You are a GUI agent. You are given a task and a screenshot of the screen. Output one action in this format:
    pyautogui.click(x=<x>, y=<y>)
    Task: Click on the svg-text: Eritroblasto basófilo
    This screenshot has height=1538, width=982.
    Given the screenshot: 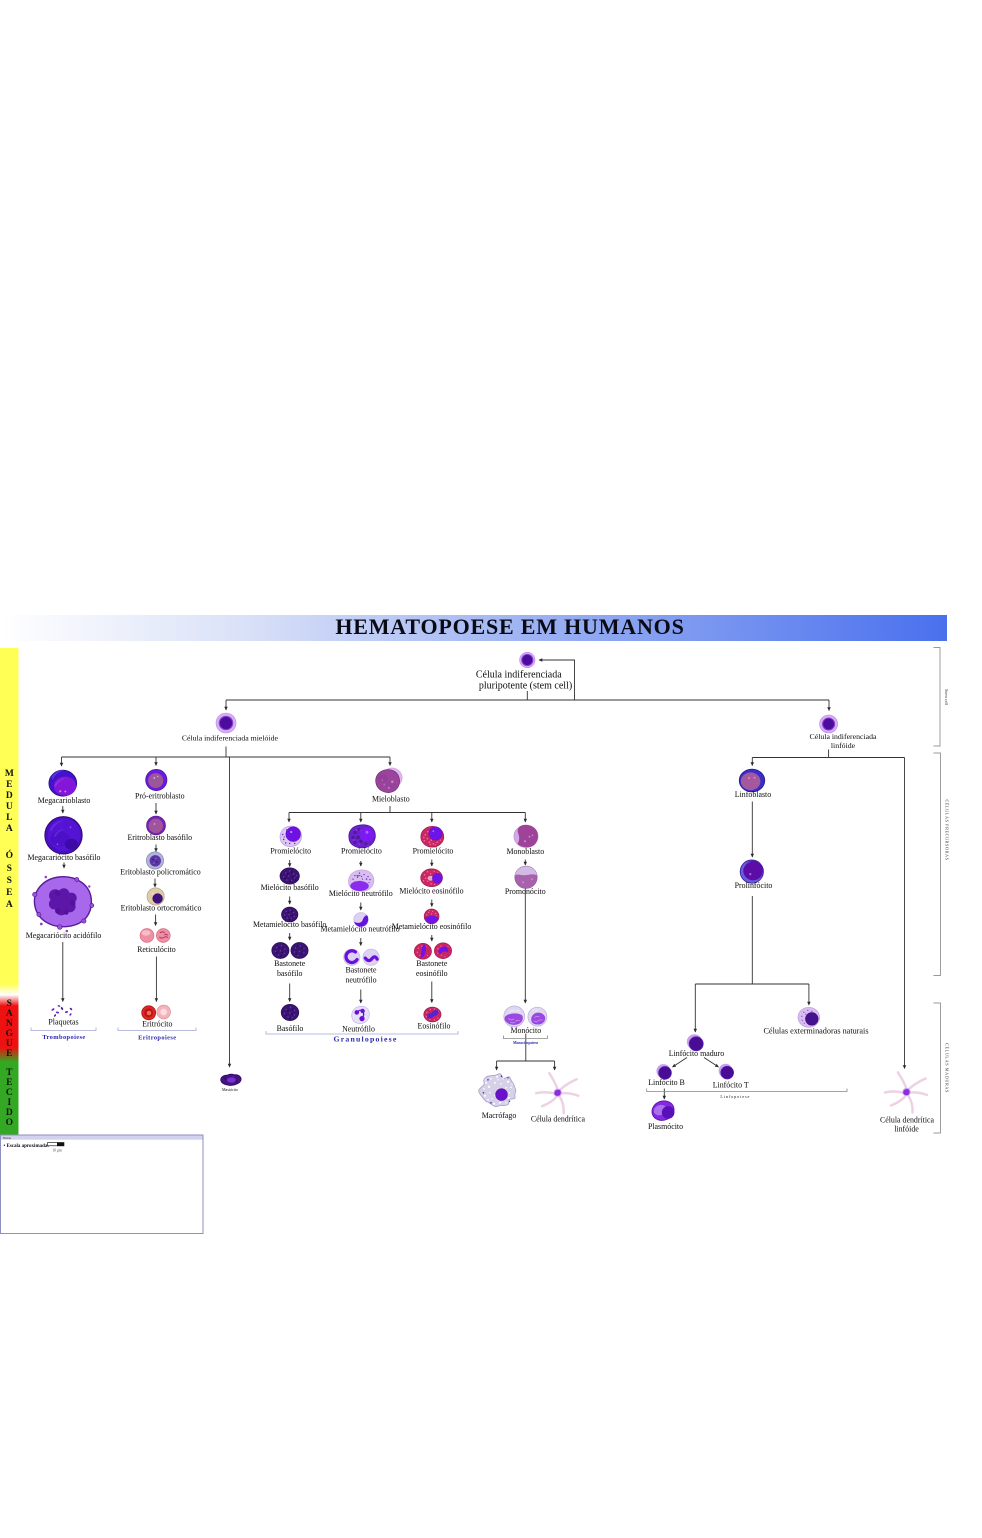 What is the action you would take?
    pyautogui.click(x=159, y=837)
    